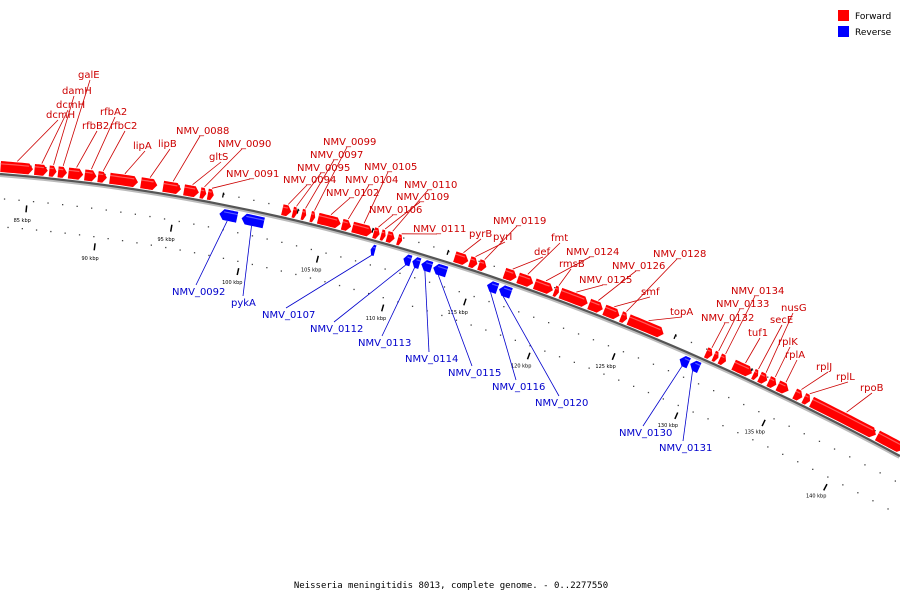 The width and height of the screenshot is (900, 600). Describe the element at coordinates (384, 343) in the screenshot. I see `gene-label: NMV_0113` at that location.